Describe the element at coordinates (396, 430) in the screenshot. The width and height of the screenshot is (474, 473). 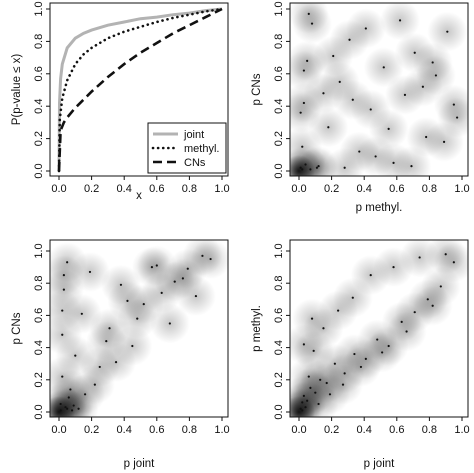
I see `x-tick-label: 0.6` at that location.